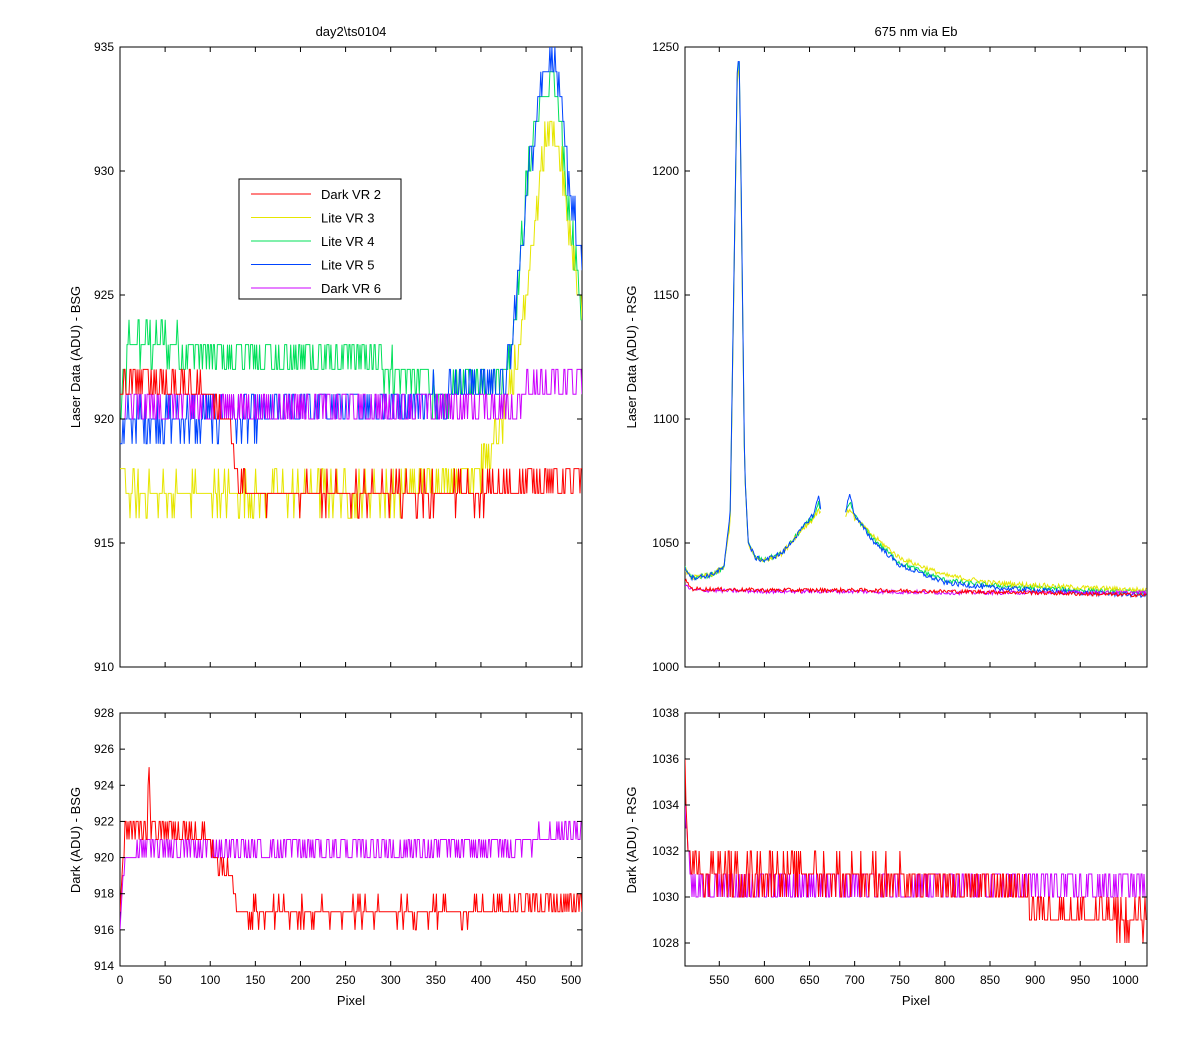 This screenshot has height=1050, width=1200. Describe the element at coordinates (75, 357) in the screenshot. I see `y-axis-label: Laser Data (ADU) - BSG` at that location.